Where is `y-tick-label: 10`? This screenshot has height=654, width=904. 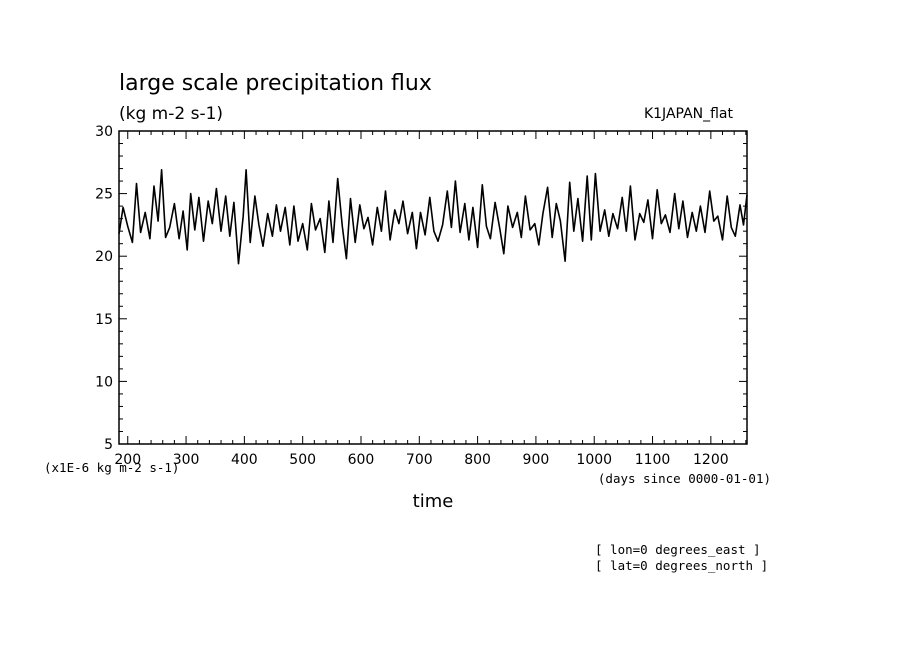
y-tick-label: 10 is located at coordinates (104, 382).